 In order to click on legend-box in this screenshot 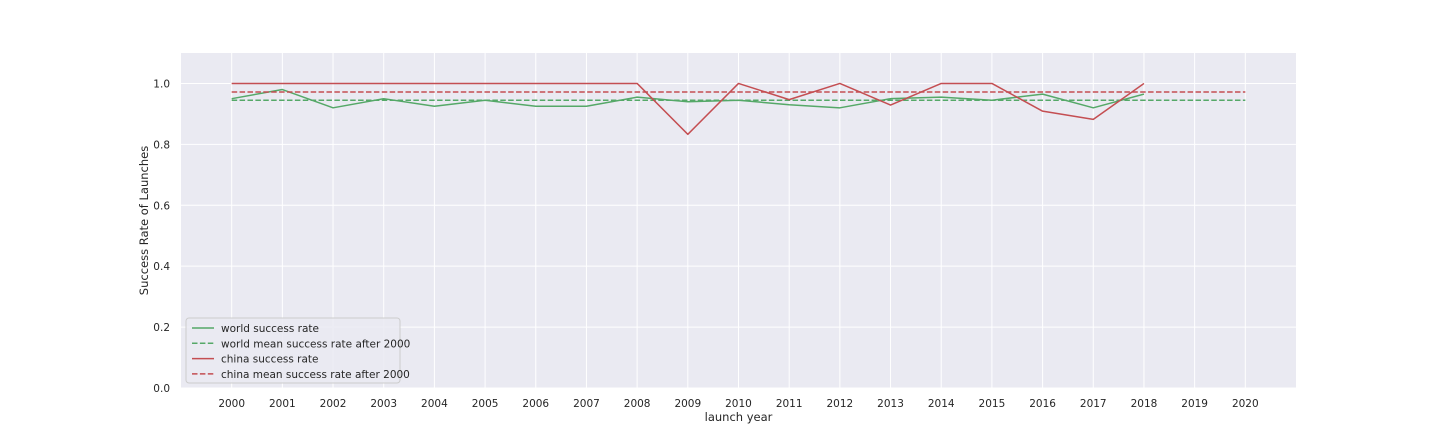, I will do `click(293, 350)`.